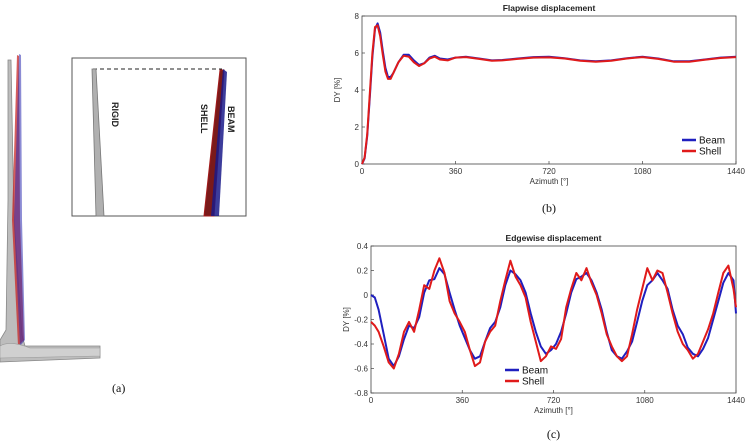 Image resolution: width=752 pixels, height=446 pixels. I want to click on inset-beam-blade, so click(219, 142).